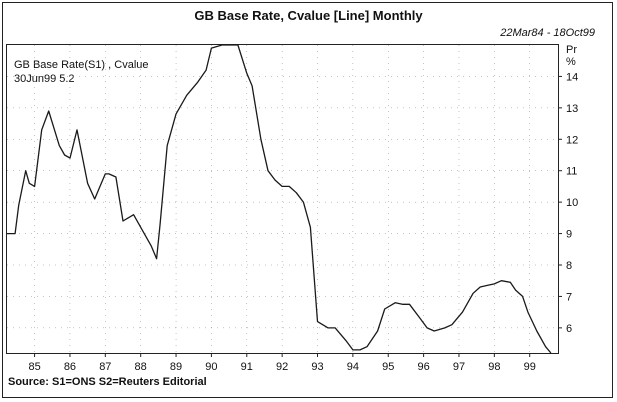 This screenshot has height=402, width=617. Describe the element at coordinates (459, 367) in the screenshot. I see `x-tick-label: 97` at that location.